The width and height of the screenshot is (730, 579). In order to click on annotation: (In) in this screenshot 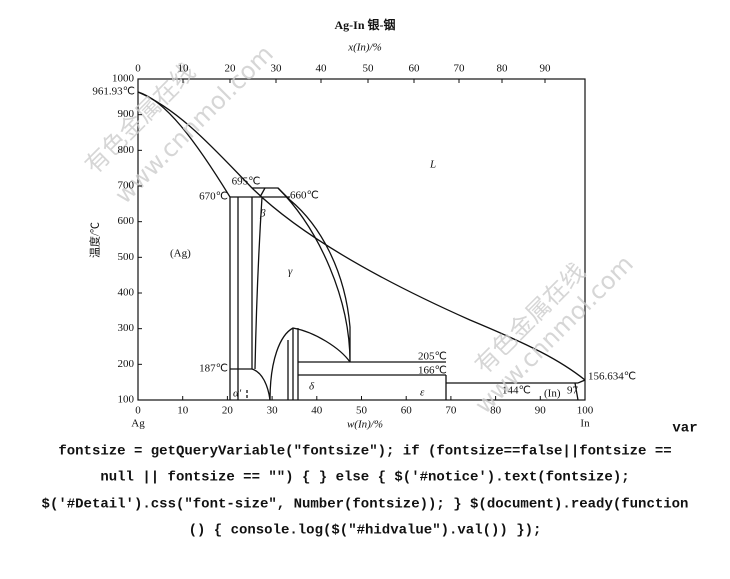, I will do `click(552, 394)`.